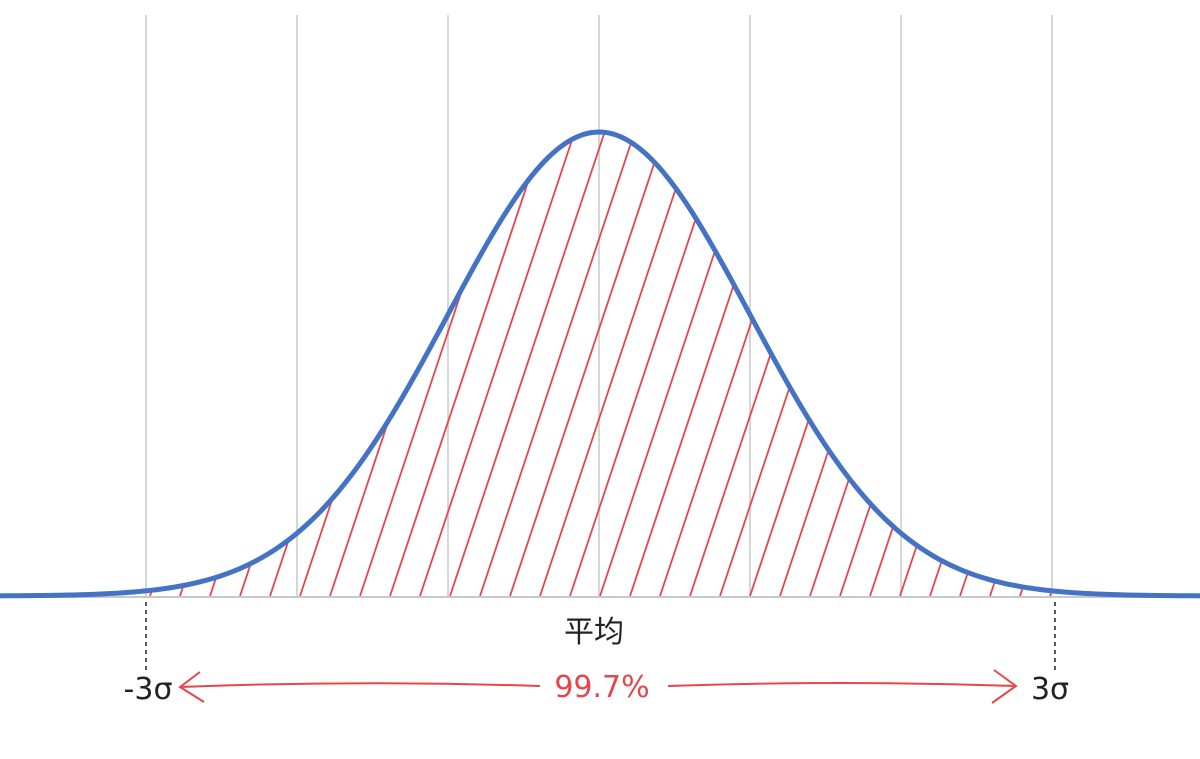  Describe the element at coordinates (1050, 689) in the screenshot. I see `upper-label: 3σ` at that location.